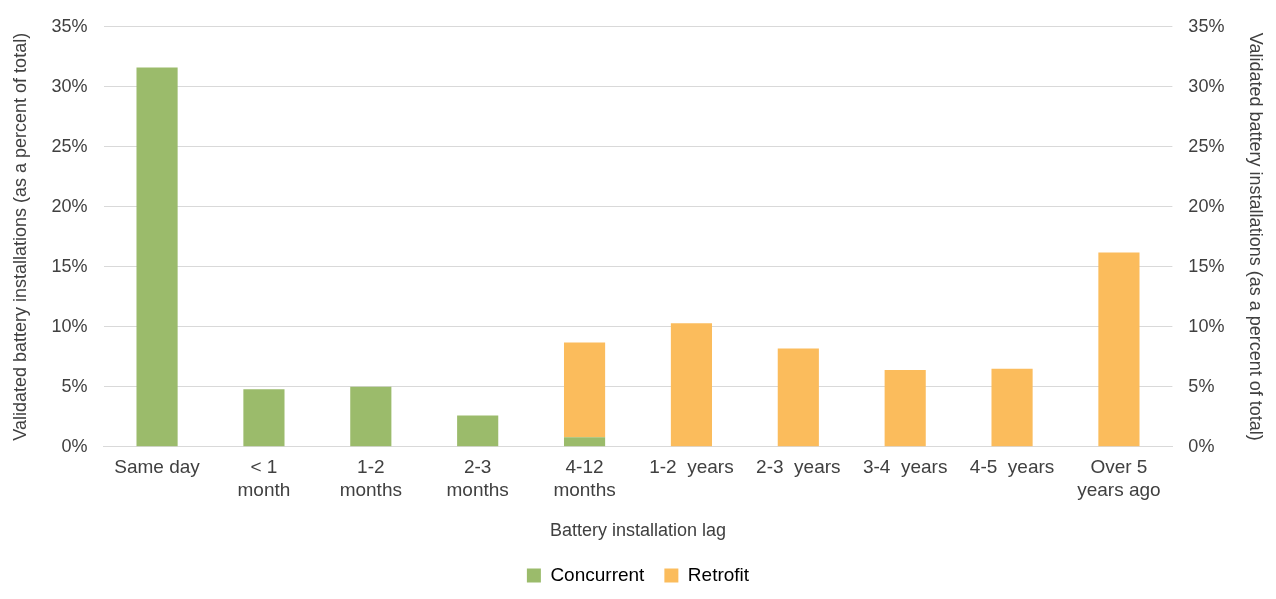 Image resolution: width=1276 pixels, height=599 pixels. Describe the element at coordinates (1206, 265) in the screenshot. I see `y2-tick-label: 15%` at that location.